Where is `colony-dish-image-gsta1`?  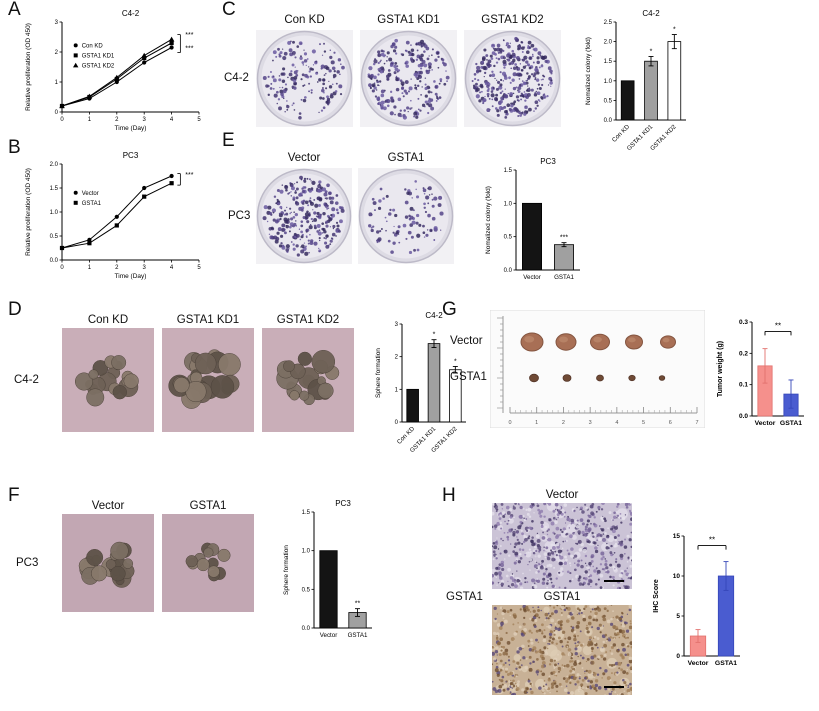 colony-dish-image-gsta1 is located at coordinates (406, 216).